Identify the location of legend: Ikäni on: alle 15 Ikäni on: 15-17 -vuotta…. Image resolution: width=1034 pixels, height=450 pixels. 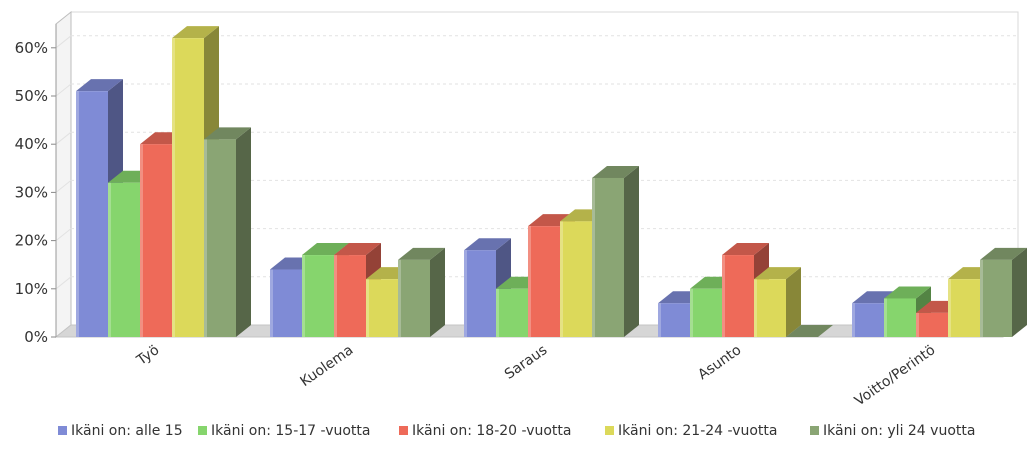
(516, 431).